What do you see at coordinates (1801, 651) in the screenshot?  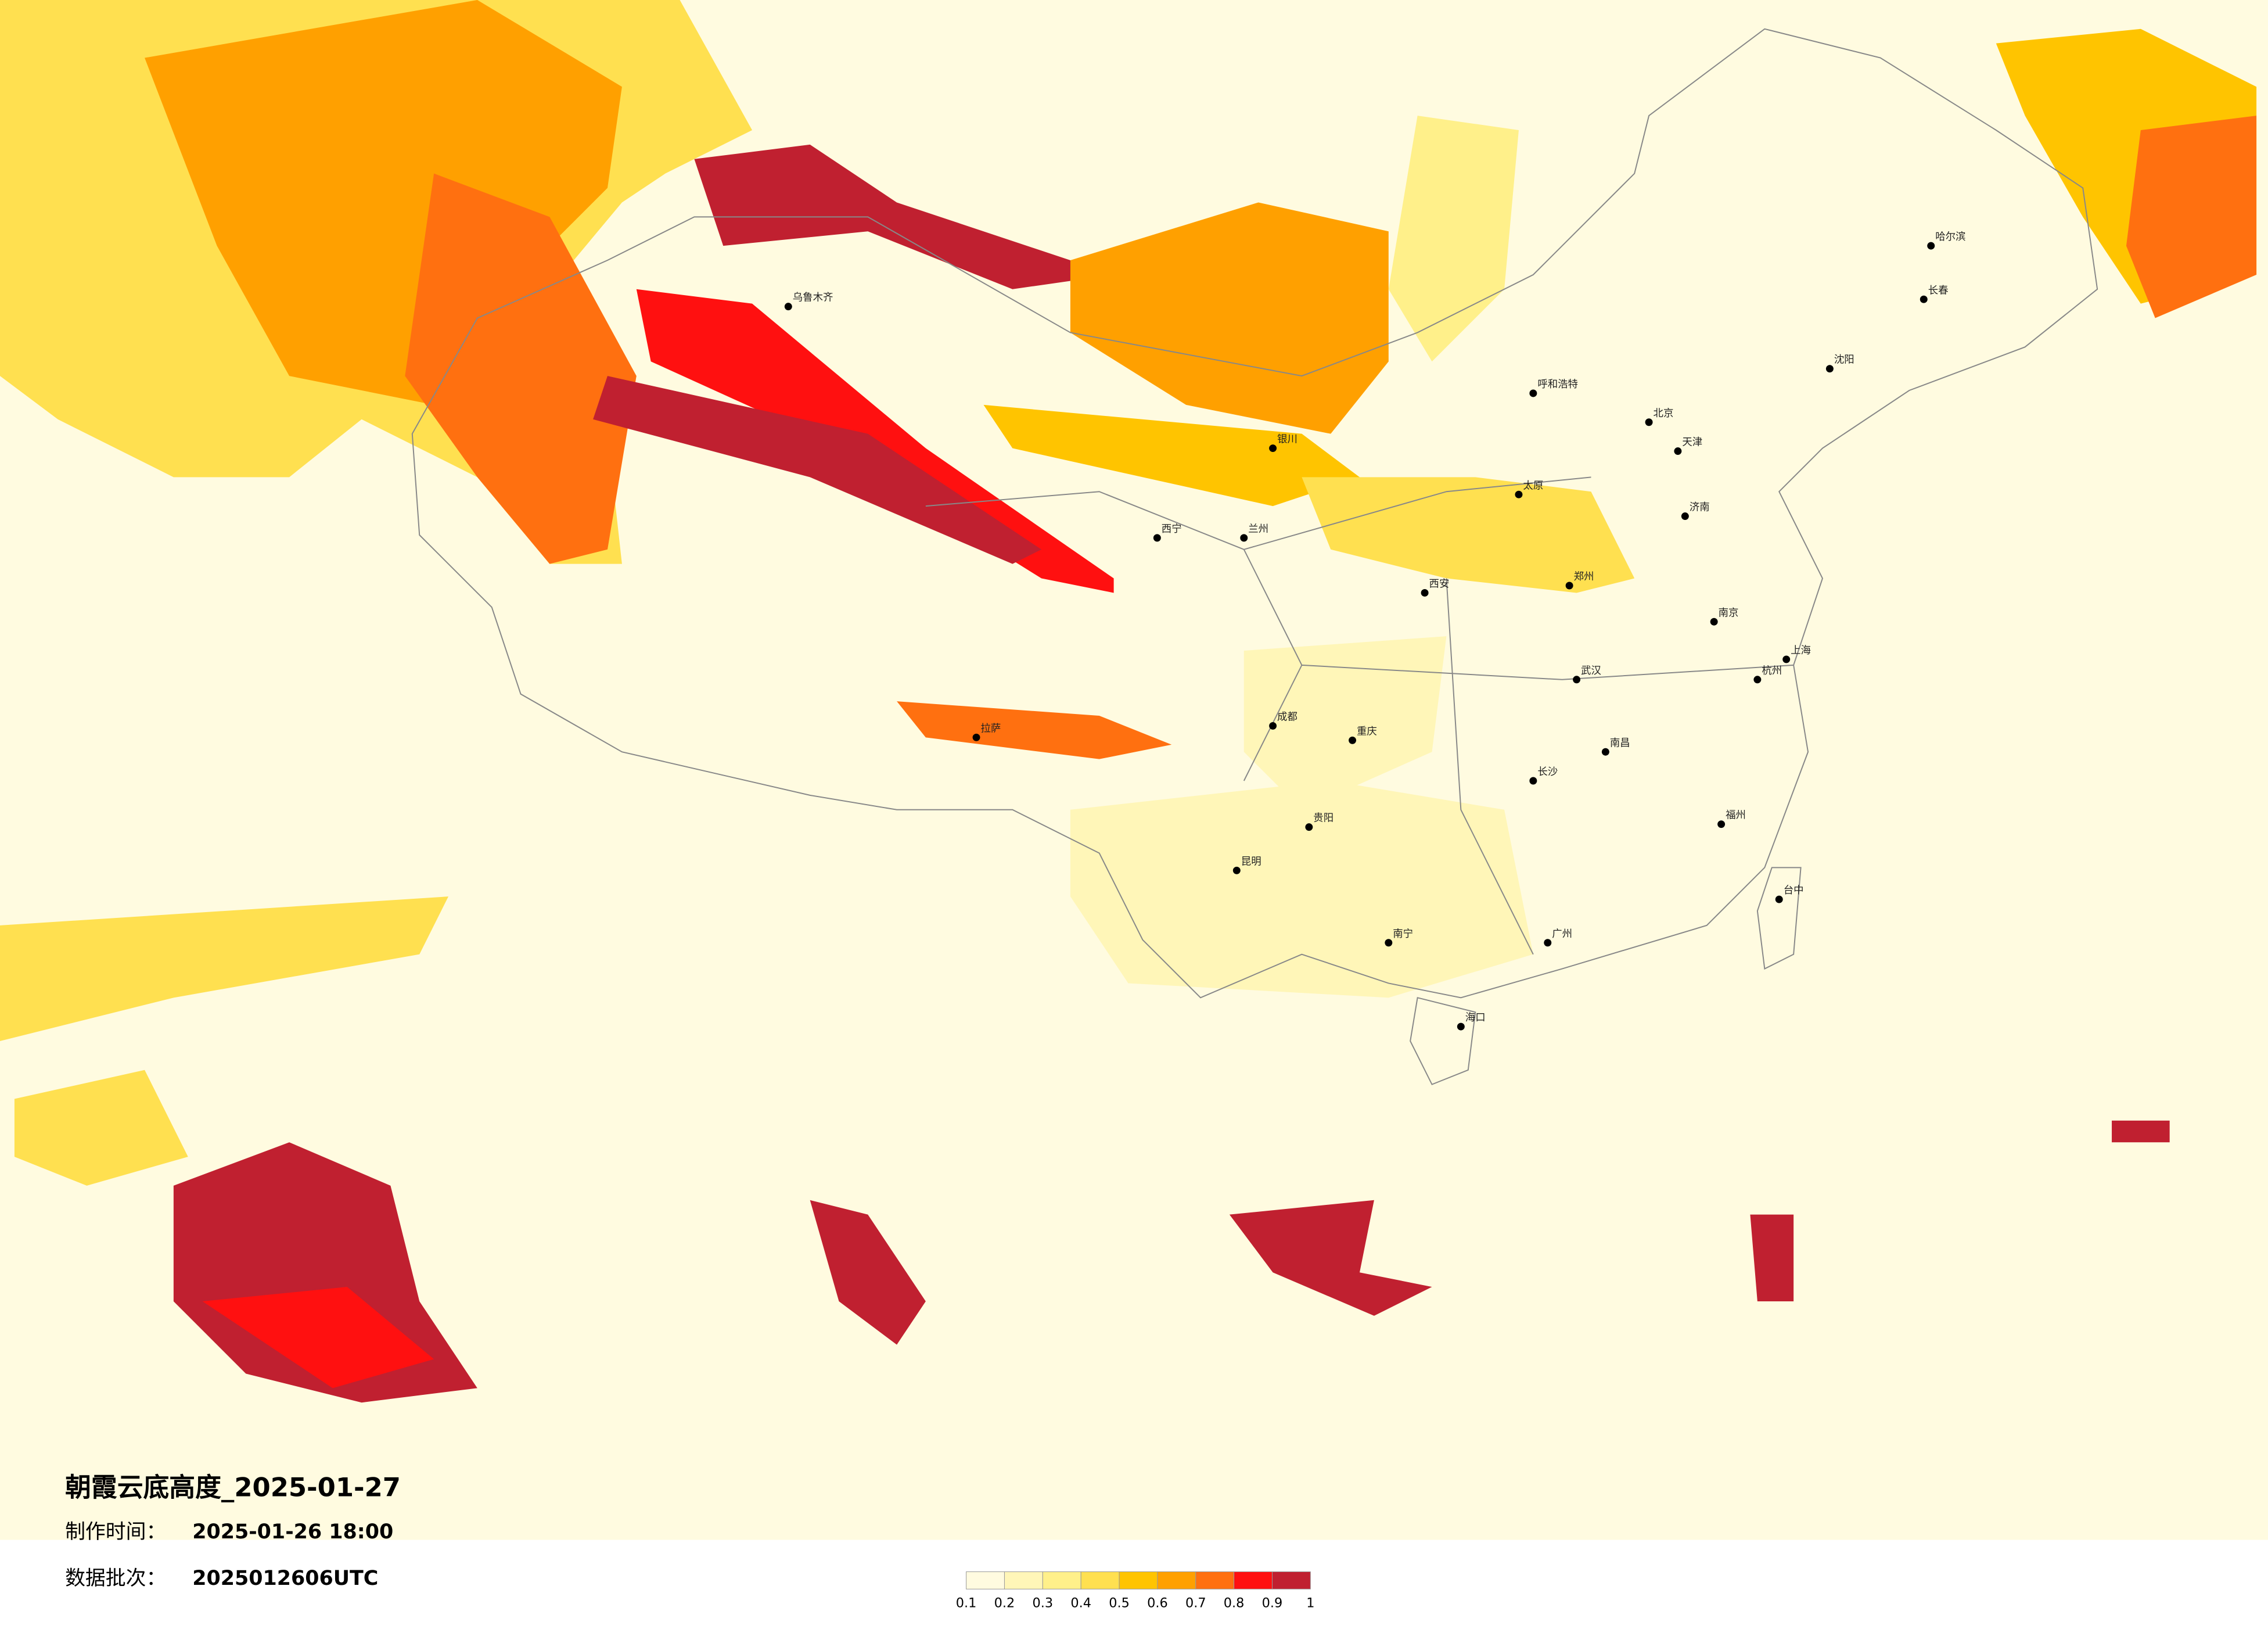 I see `city-label: 上海` at bounding box center [1801, 651].